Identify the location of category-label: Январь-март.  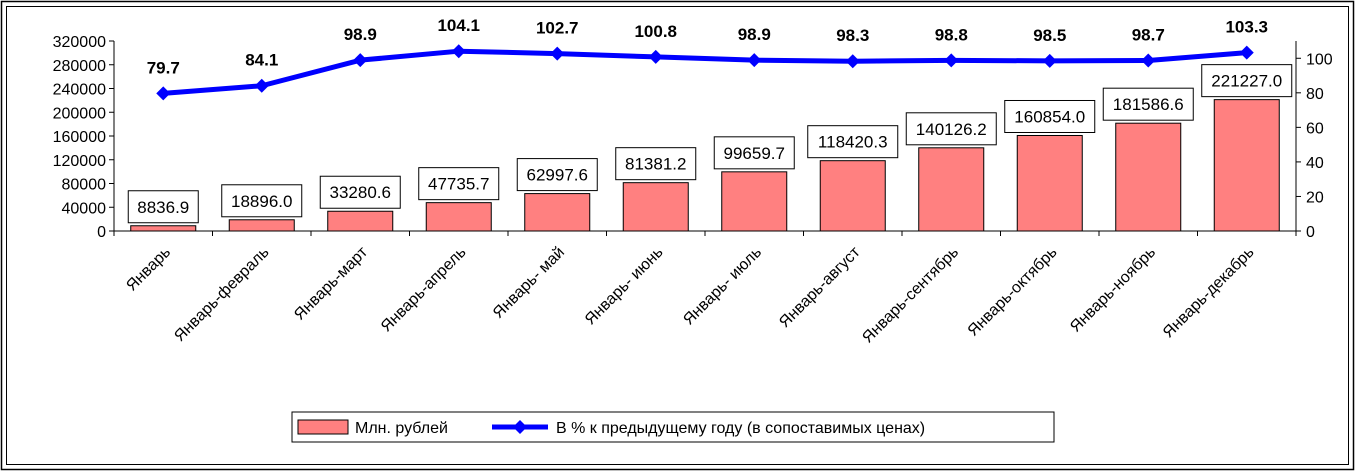
(331, 283).